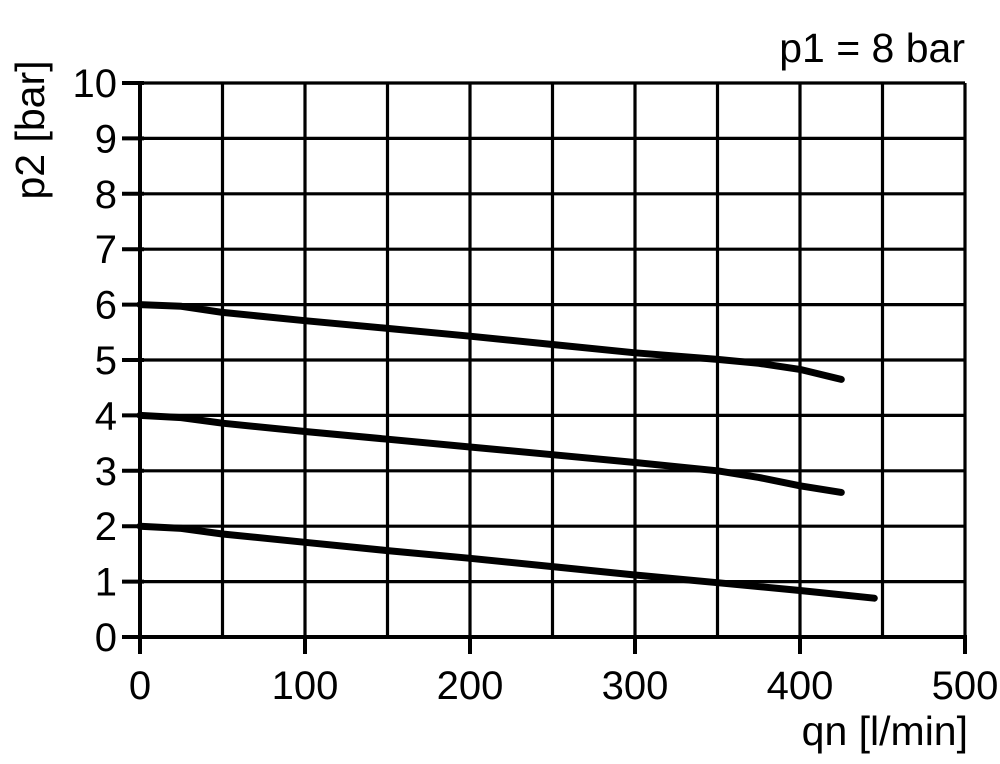 The image size is (1000, 764). What do you see at coordinates (106, 583) in the screenshot?
I see `y-tick-label: 1` at bounding box center [106, 583].